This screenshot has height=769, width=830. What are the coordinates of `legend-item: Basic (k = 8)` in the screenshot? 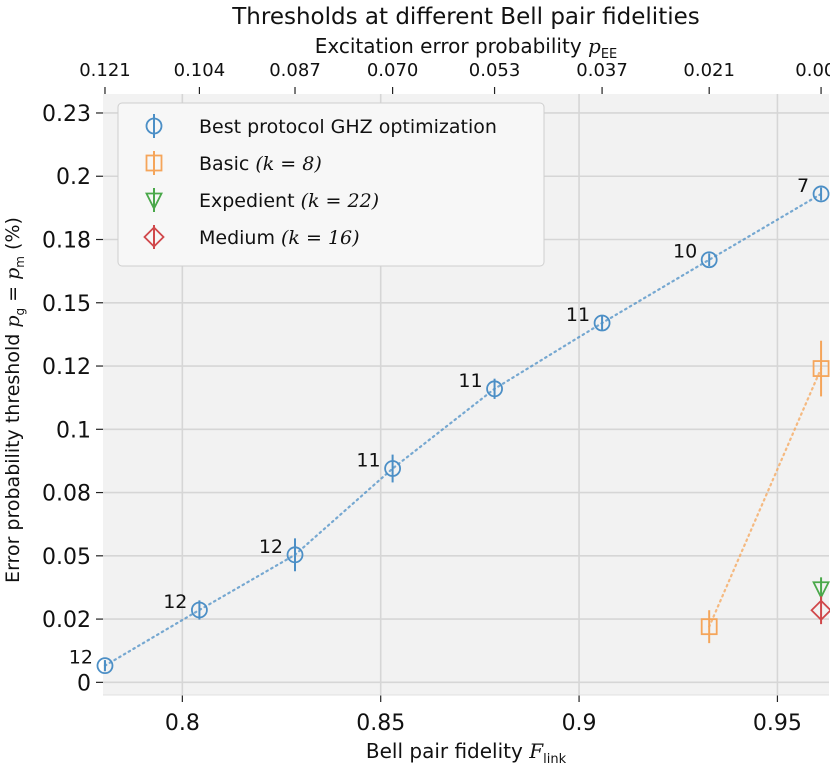 It's located at (233, 163).